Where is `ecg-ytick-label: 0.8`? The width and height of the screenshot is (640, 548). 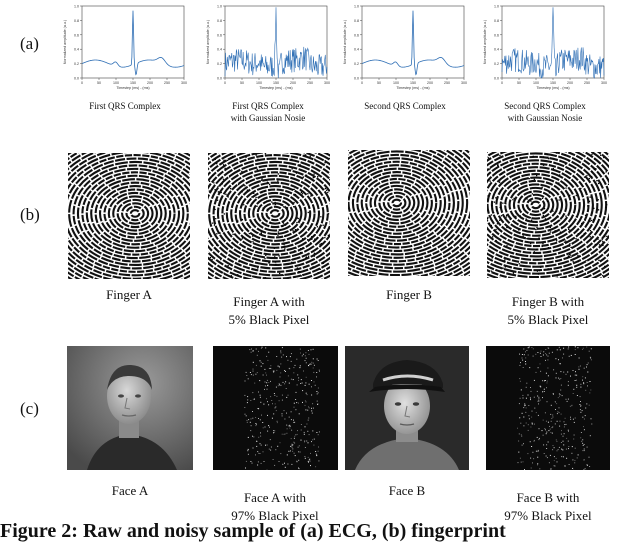
ecg-ytick-label: 0.8 is located at coordinates (356, 21).